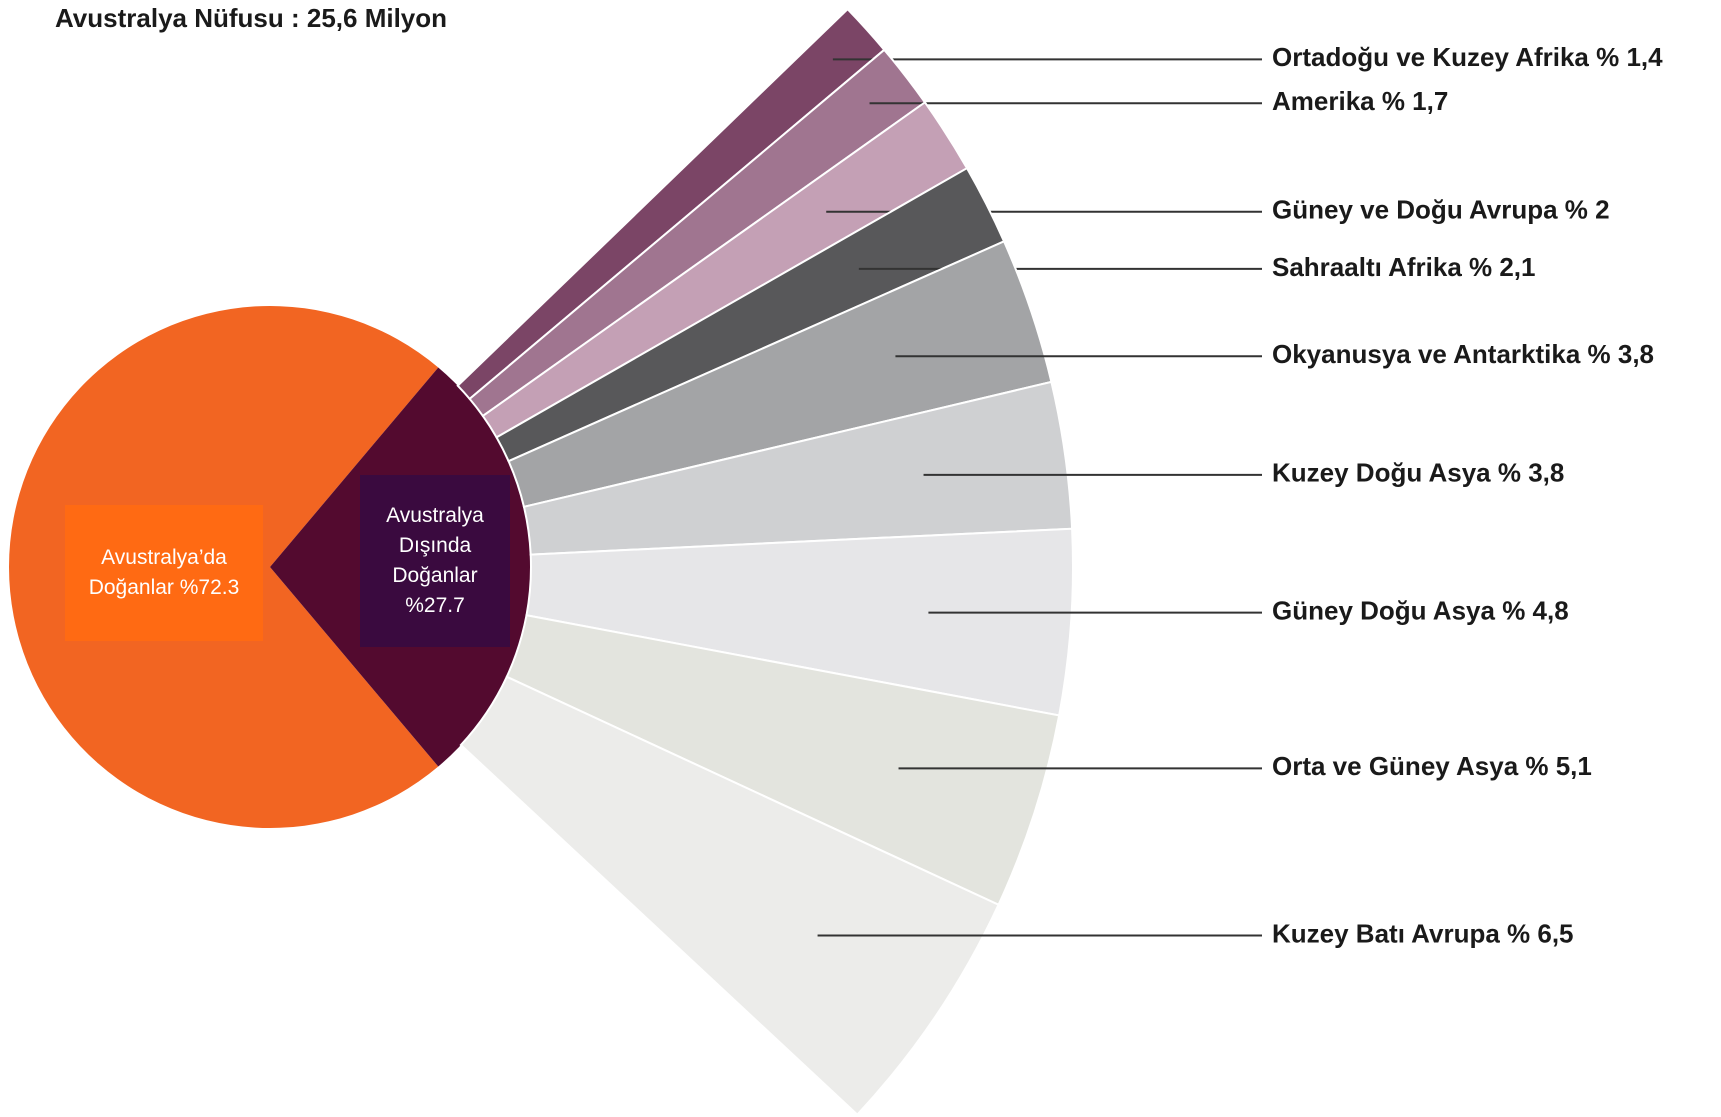 The height and width of the screenshot is (1117, 1721). I want to click on chart-title: Avustralya Nüfusu : 25,6 Milyon, so click(251, 18).